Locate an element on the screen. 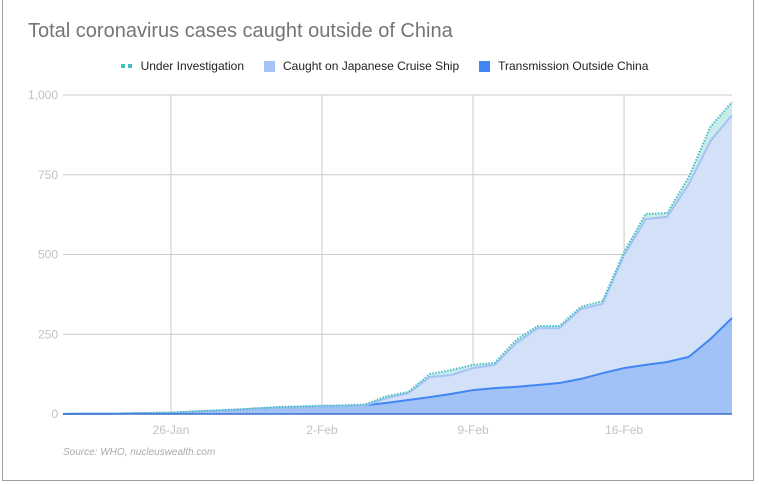  y-tick-label: 250 is located at coordinates (48, 334).